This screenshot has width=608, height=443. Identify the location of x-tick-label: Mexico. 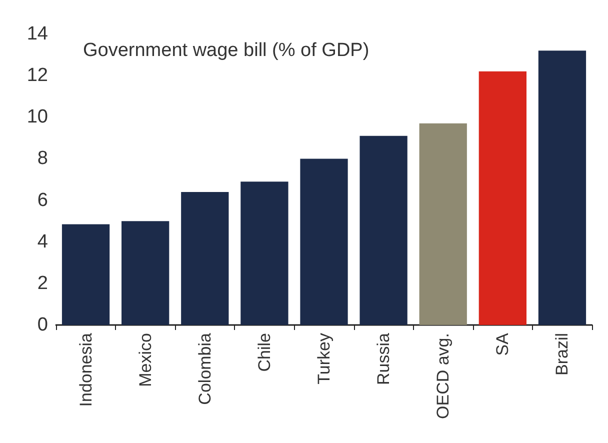
(145, 360).